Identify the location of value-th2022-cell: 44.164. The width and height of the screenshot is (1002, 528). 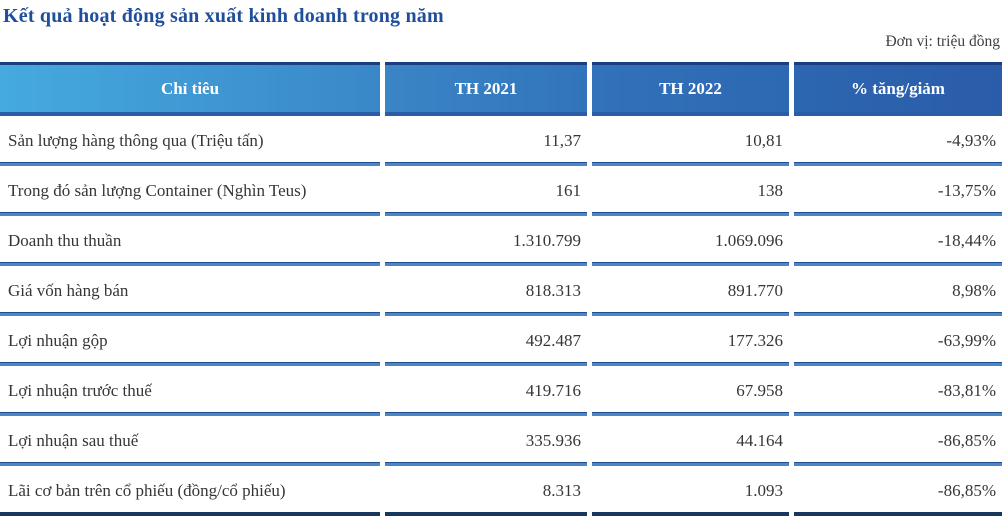
(690, 441).